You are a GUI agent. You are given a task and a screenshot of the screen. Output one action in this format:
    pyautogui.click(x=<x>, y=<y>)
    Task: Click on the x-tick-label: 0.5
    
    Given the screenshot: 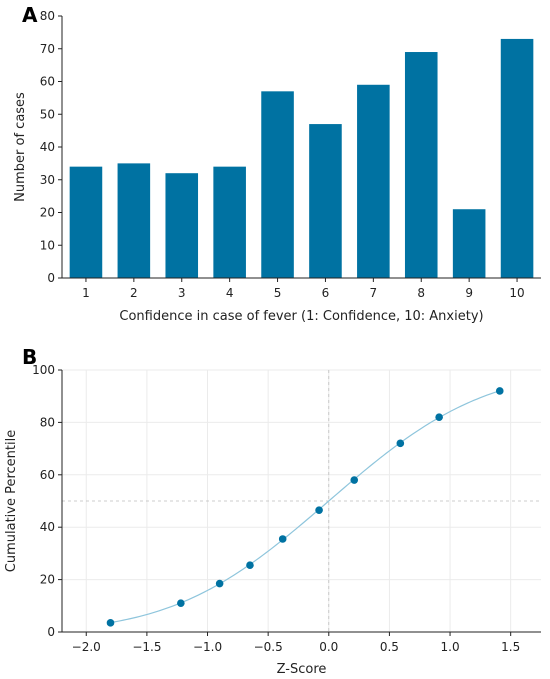 What is the action you would take?
    pyautogui.click(x=389, y=647)
    